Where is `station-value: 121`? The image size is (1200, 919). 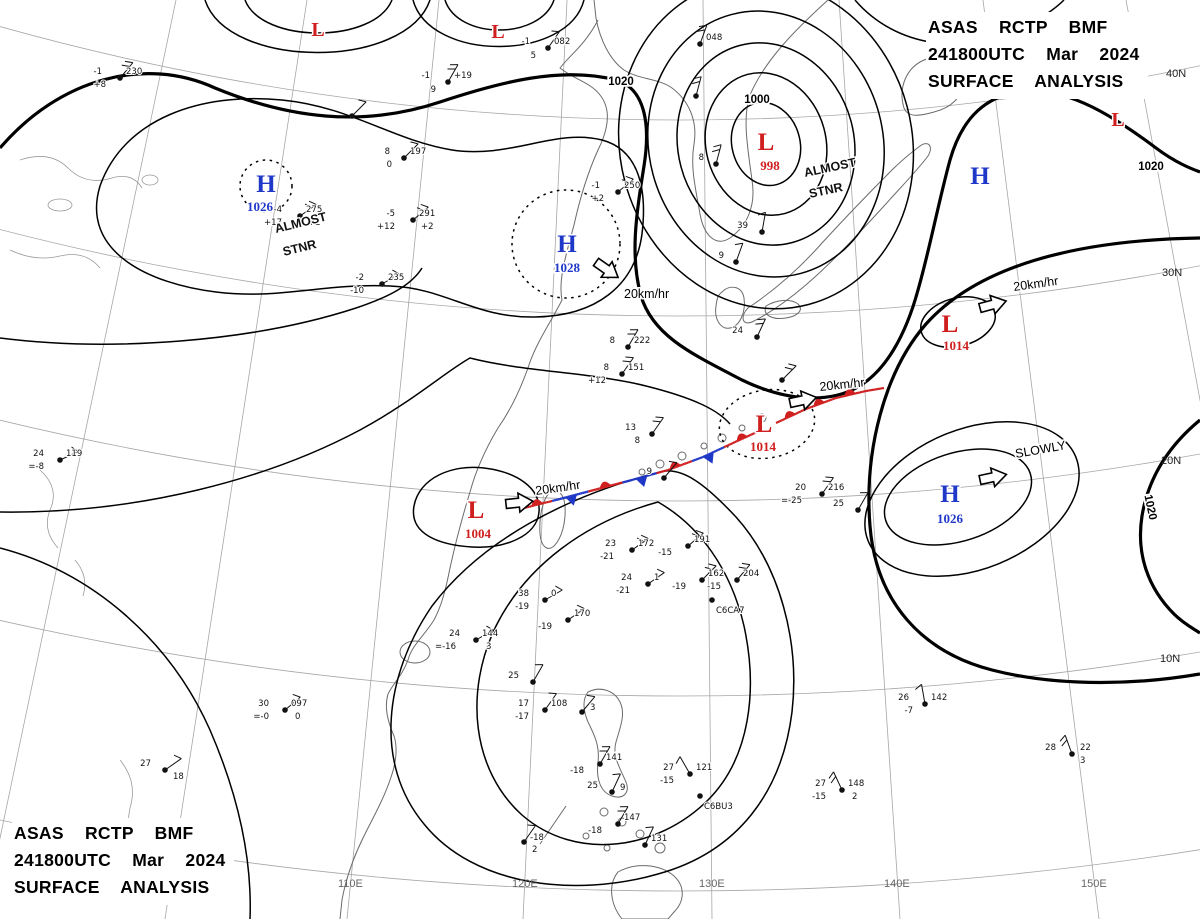 station-value: 121 is located at coordinates (704, 768).